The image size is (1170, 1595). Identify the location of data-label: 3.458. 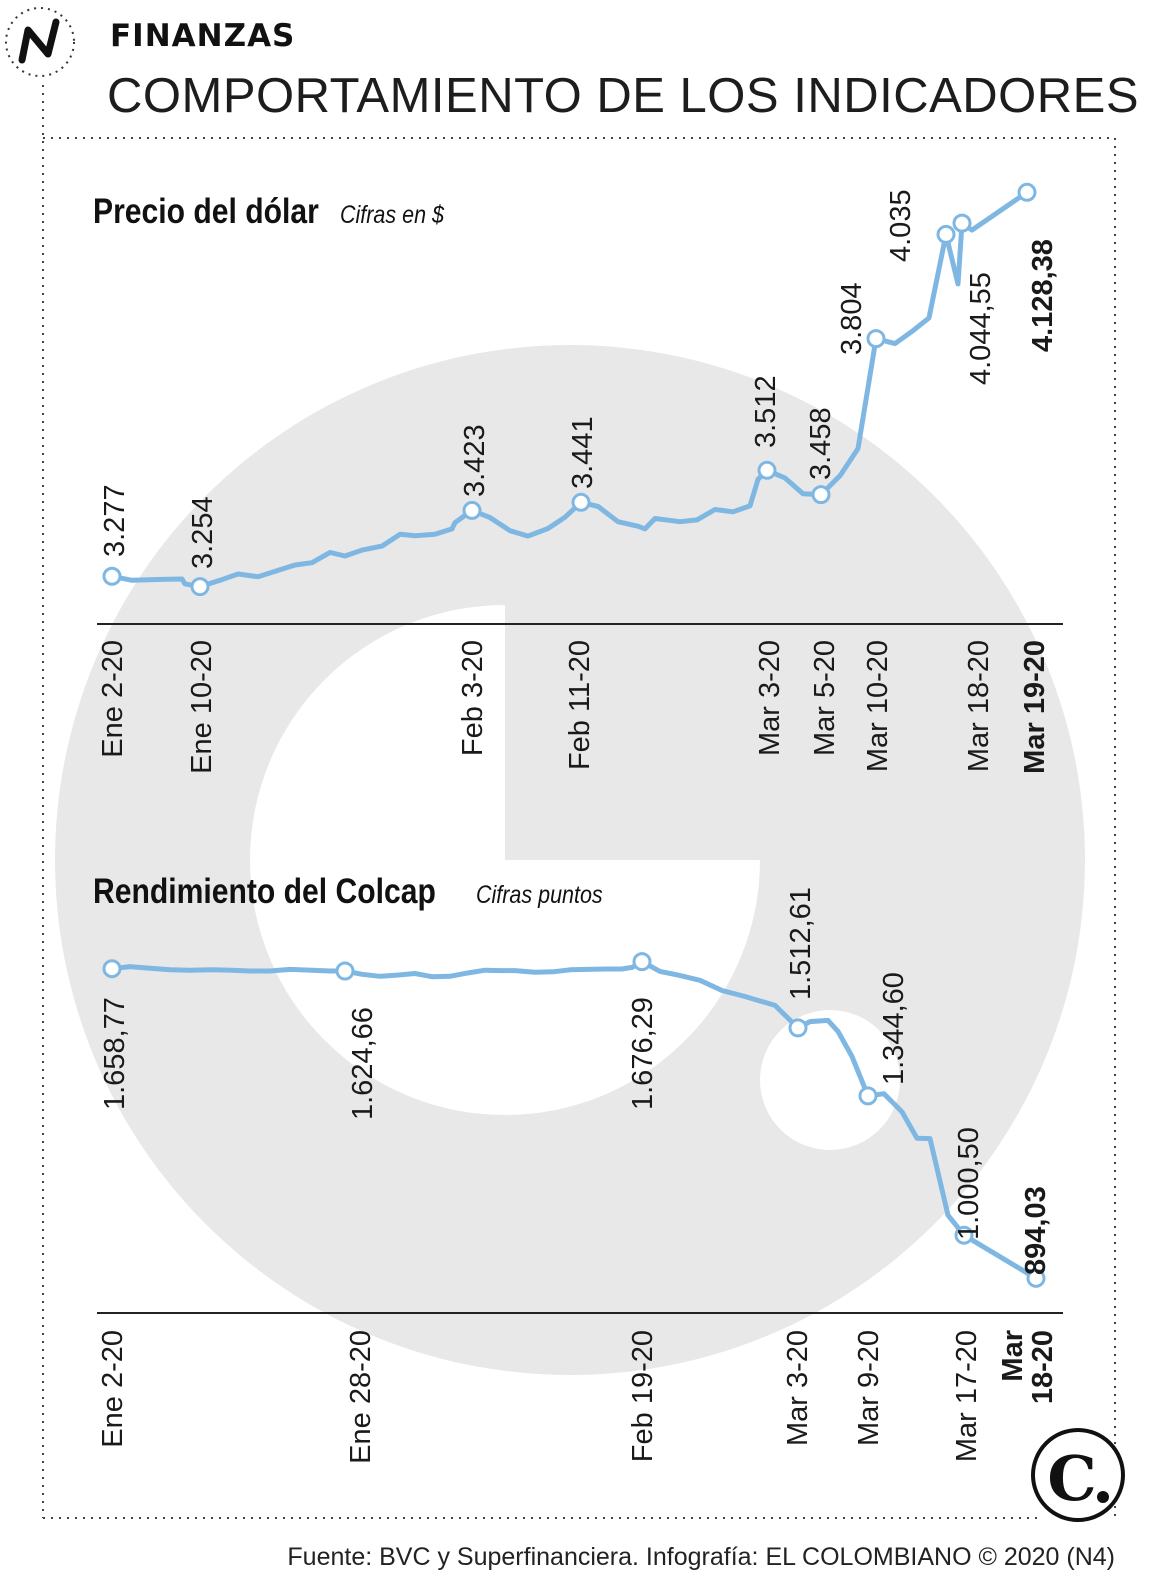
(821, 443).